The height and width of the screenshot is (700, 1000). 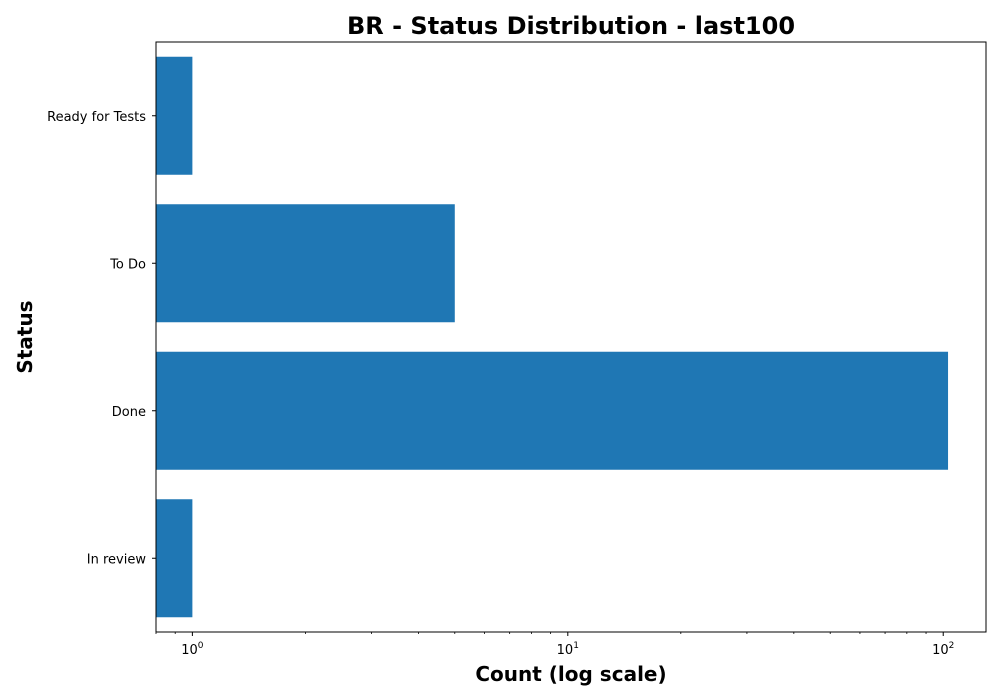 I want to click on bar-ready-for-tests, so click(x=174, y=115).